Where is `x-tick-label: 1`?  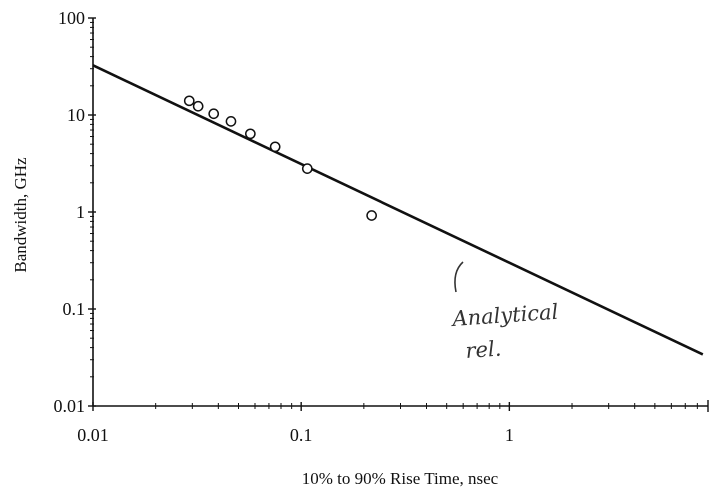 x-tick-label: 1 is located at coordinates (509, 435).